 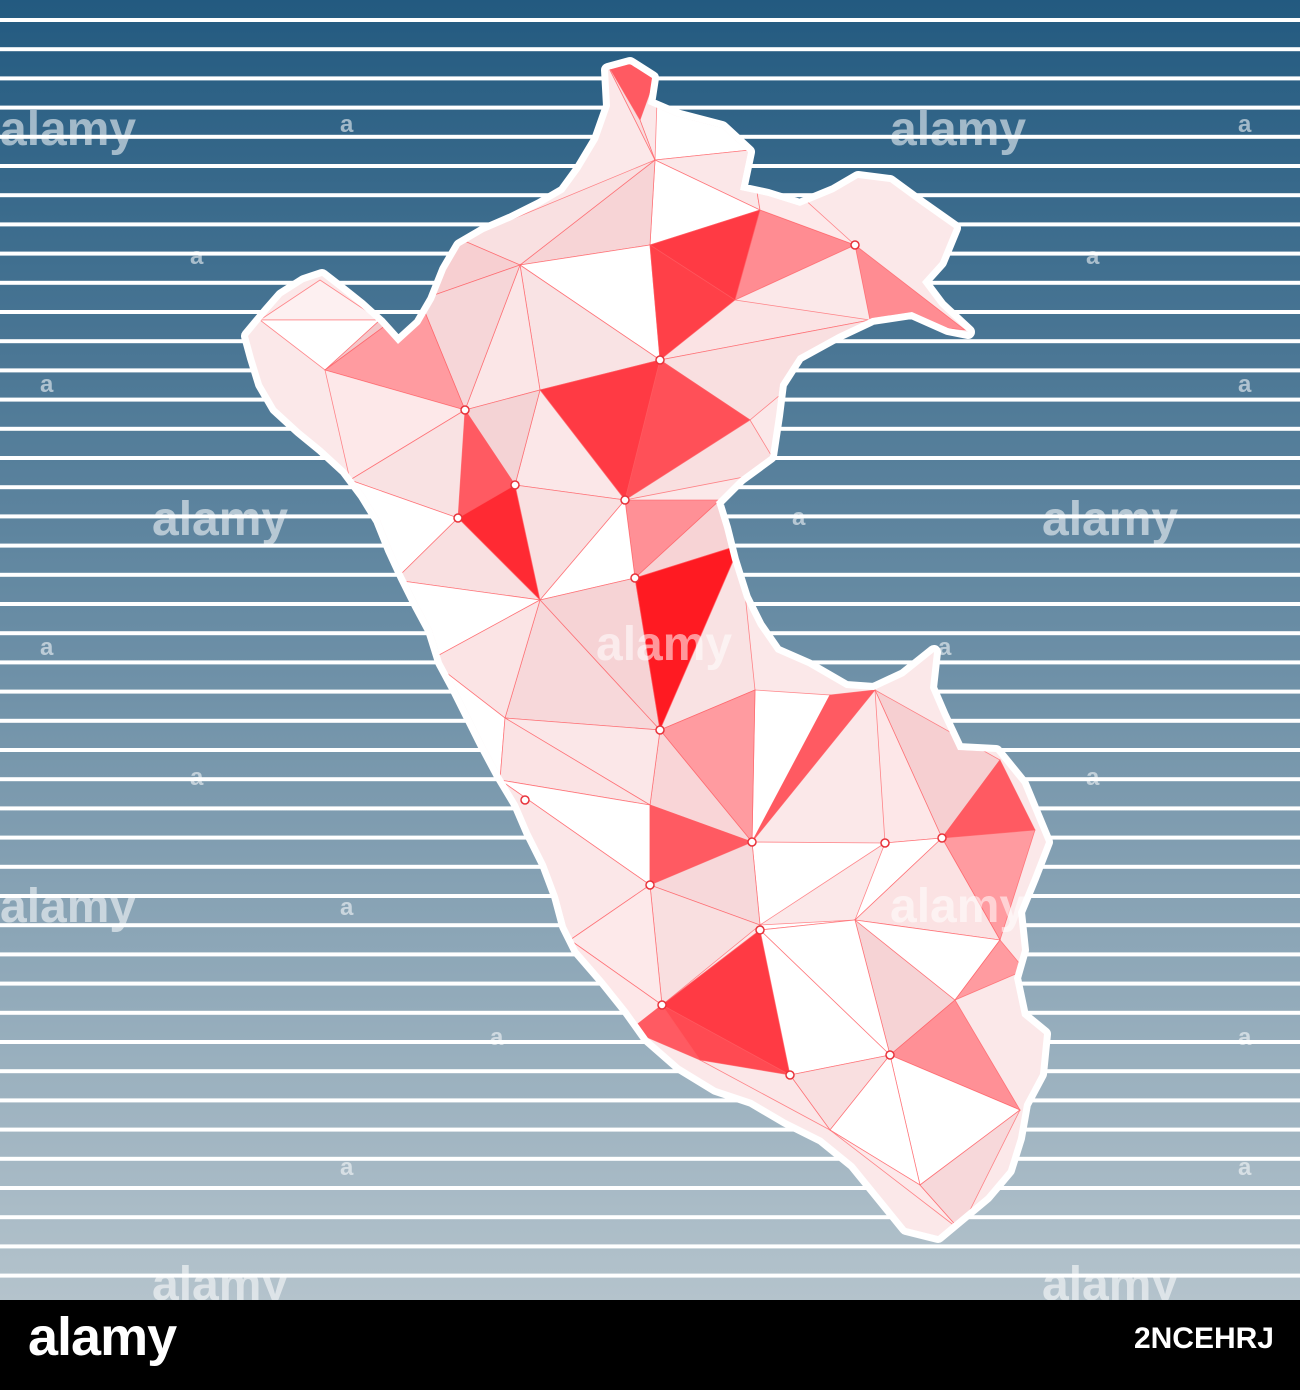 I want to click on image-id: 2NCEHRJ, so click(x=1203, y=1338).